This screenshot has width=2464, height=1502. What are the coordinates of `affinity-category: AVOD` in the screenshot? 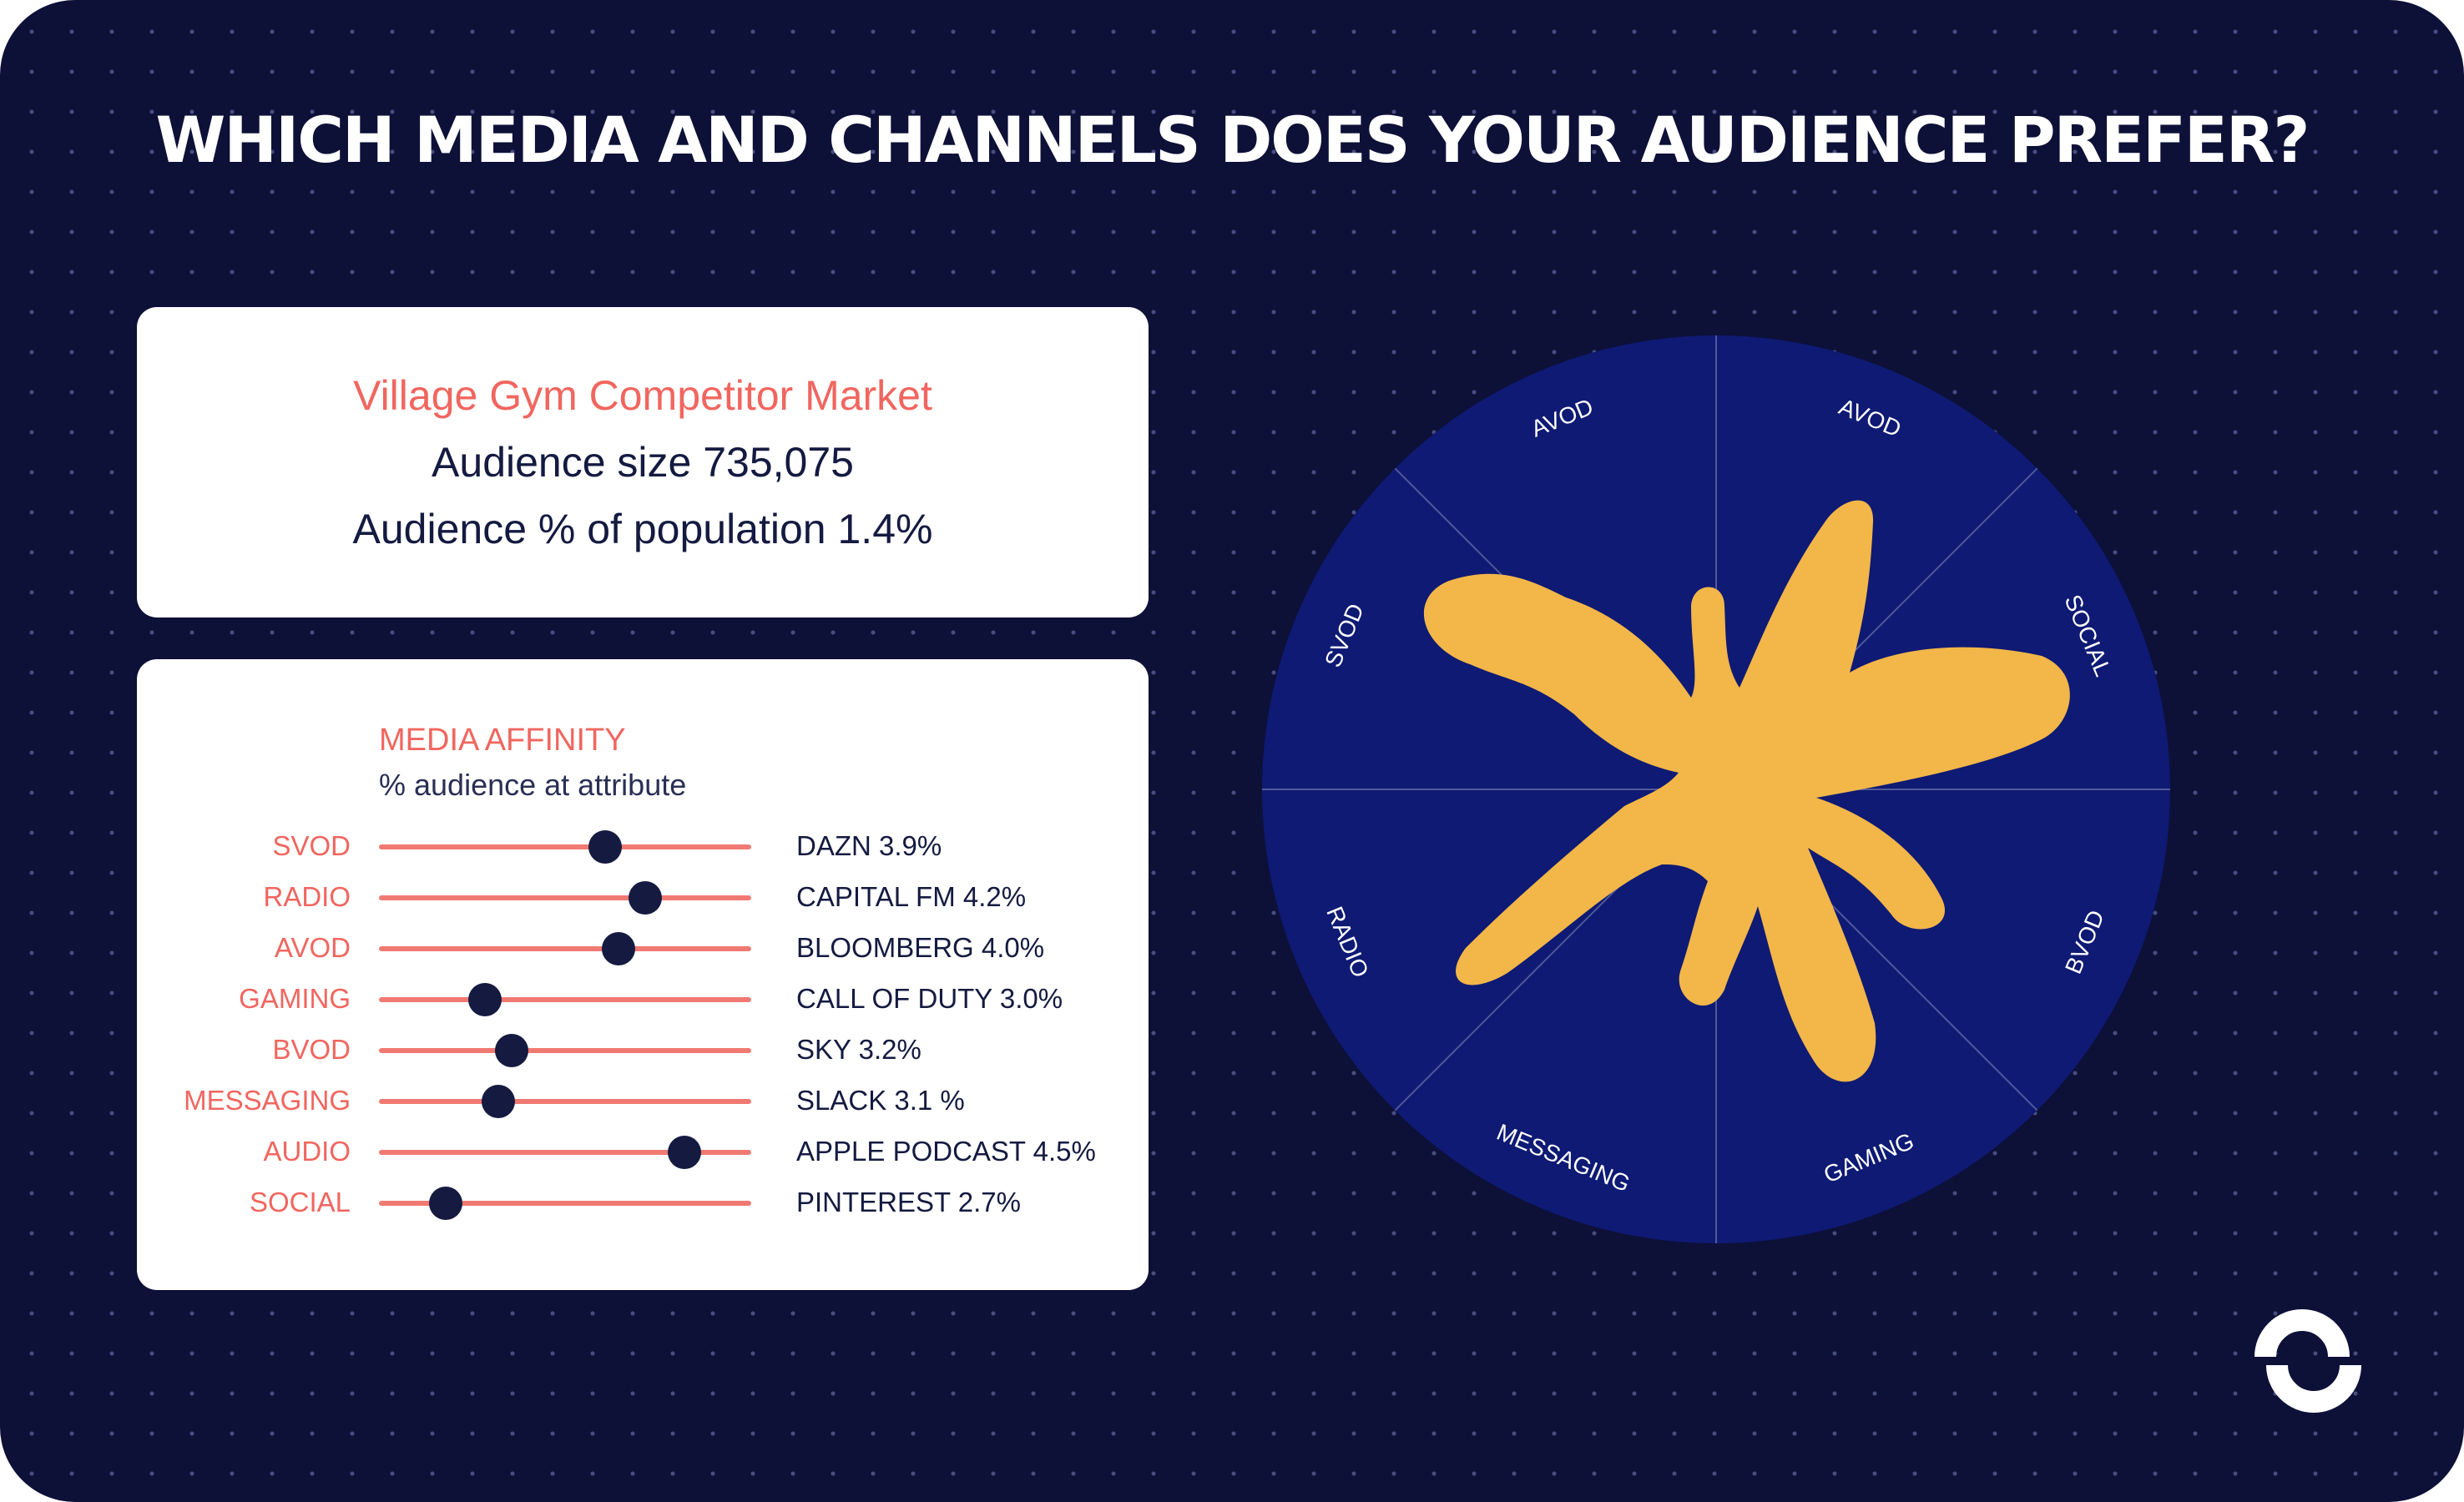 It's located at (312, 947).